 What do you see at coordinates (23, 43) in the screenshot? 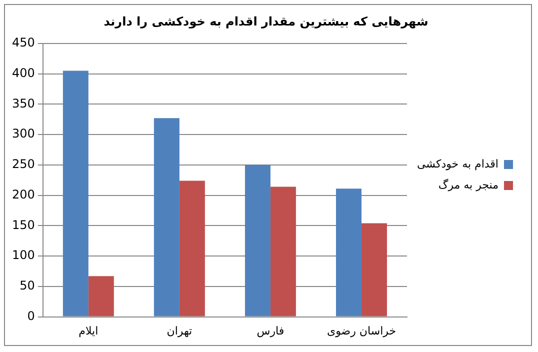
I see `y-tick-label: 450` at bounding box center [23, 43].